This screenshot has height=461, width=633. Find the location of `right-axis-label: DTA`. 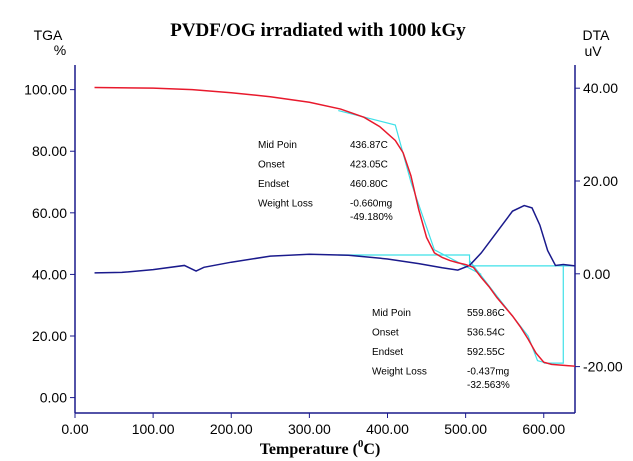

right-axis-label: DTA is located at coordinates (597, 35).